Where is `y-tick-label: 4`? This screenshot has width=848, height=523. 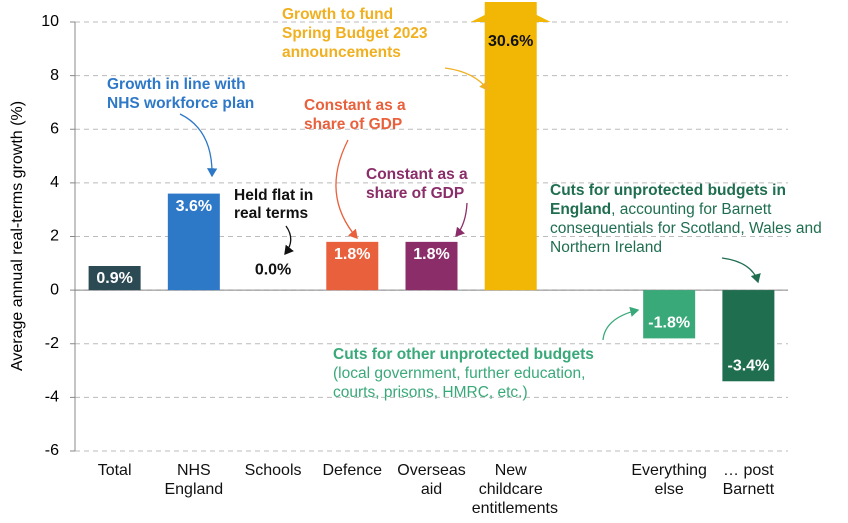 y-tick-label: 4 is located at coordinates (54, 182).